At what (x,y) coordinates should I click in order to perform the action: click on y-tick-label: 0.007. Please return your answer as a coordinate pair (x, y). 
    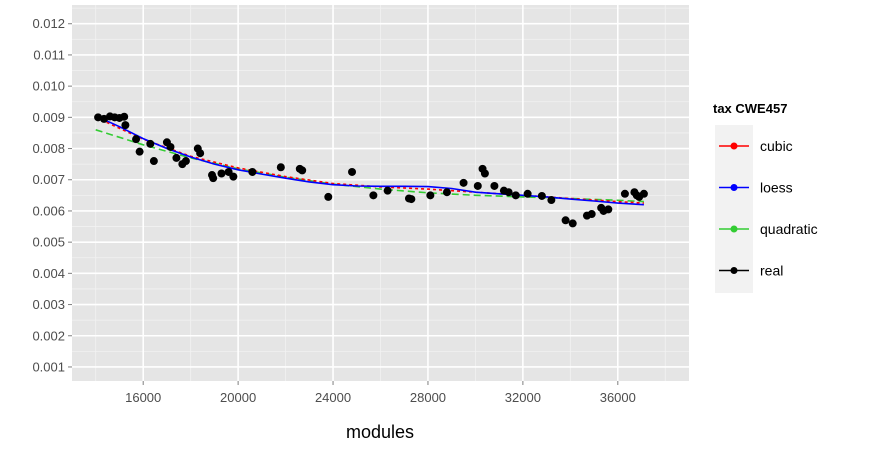
    Looking at the image, I should click on (48, 179).